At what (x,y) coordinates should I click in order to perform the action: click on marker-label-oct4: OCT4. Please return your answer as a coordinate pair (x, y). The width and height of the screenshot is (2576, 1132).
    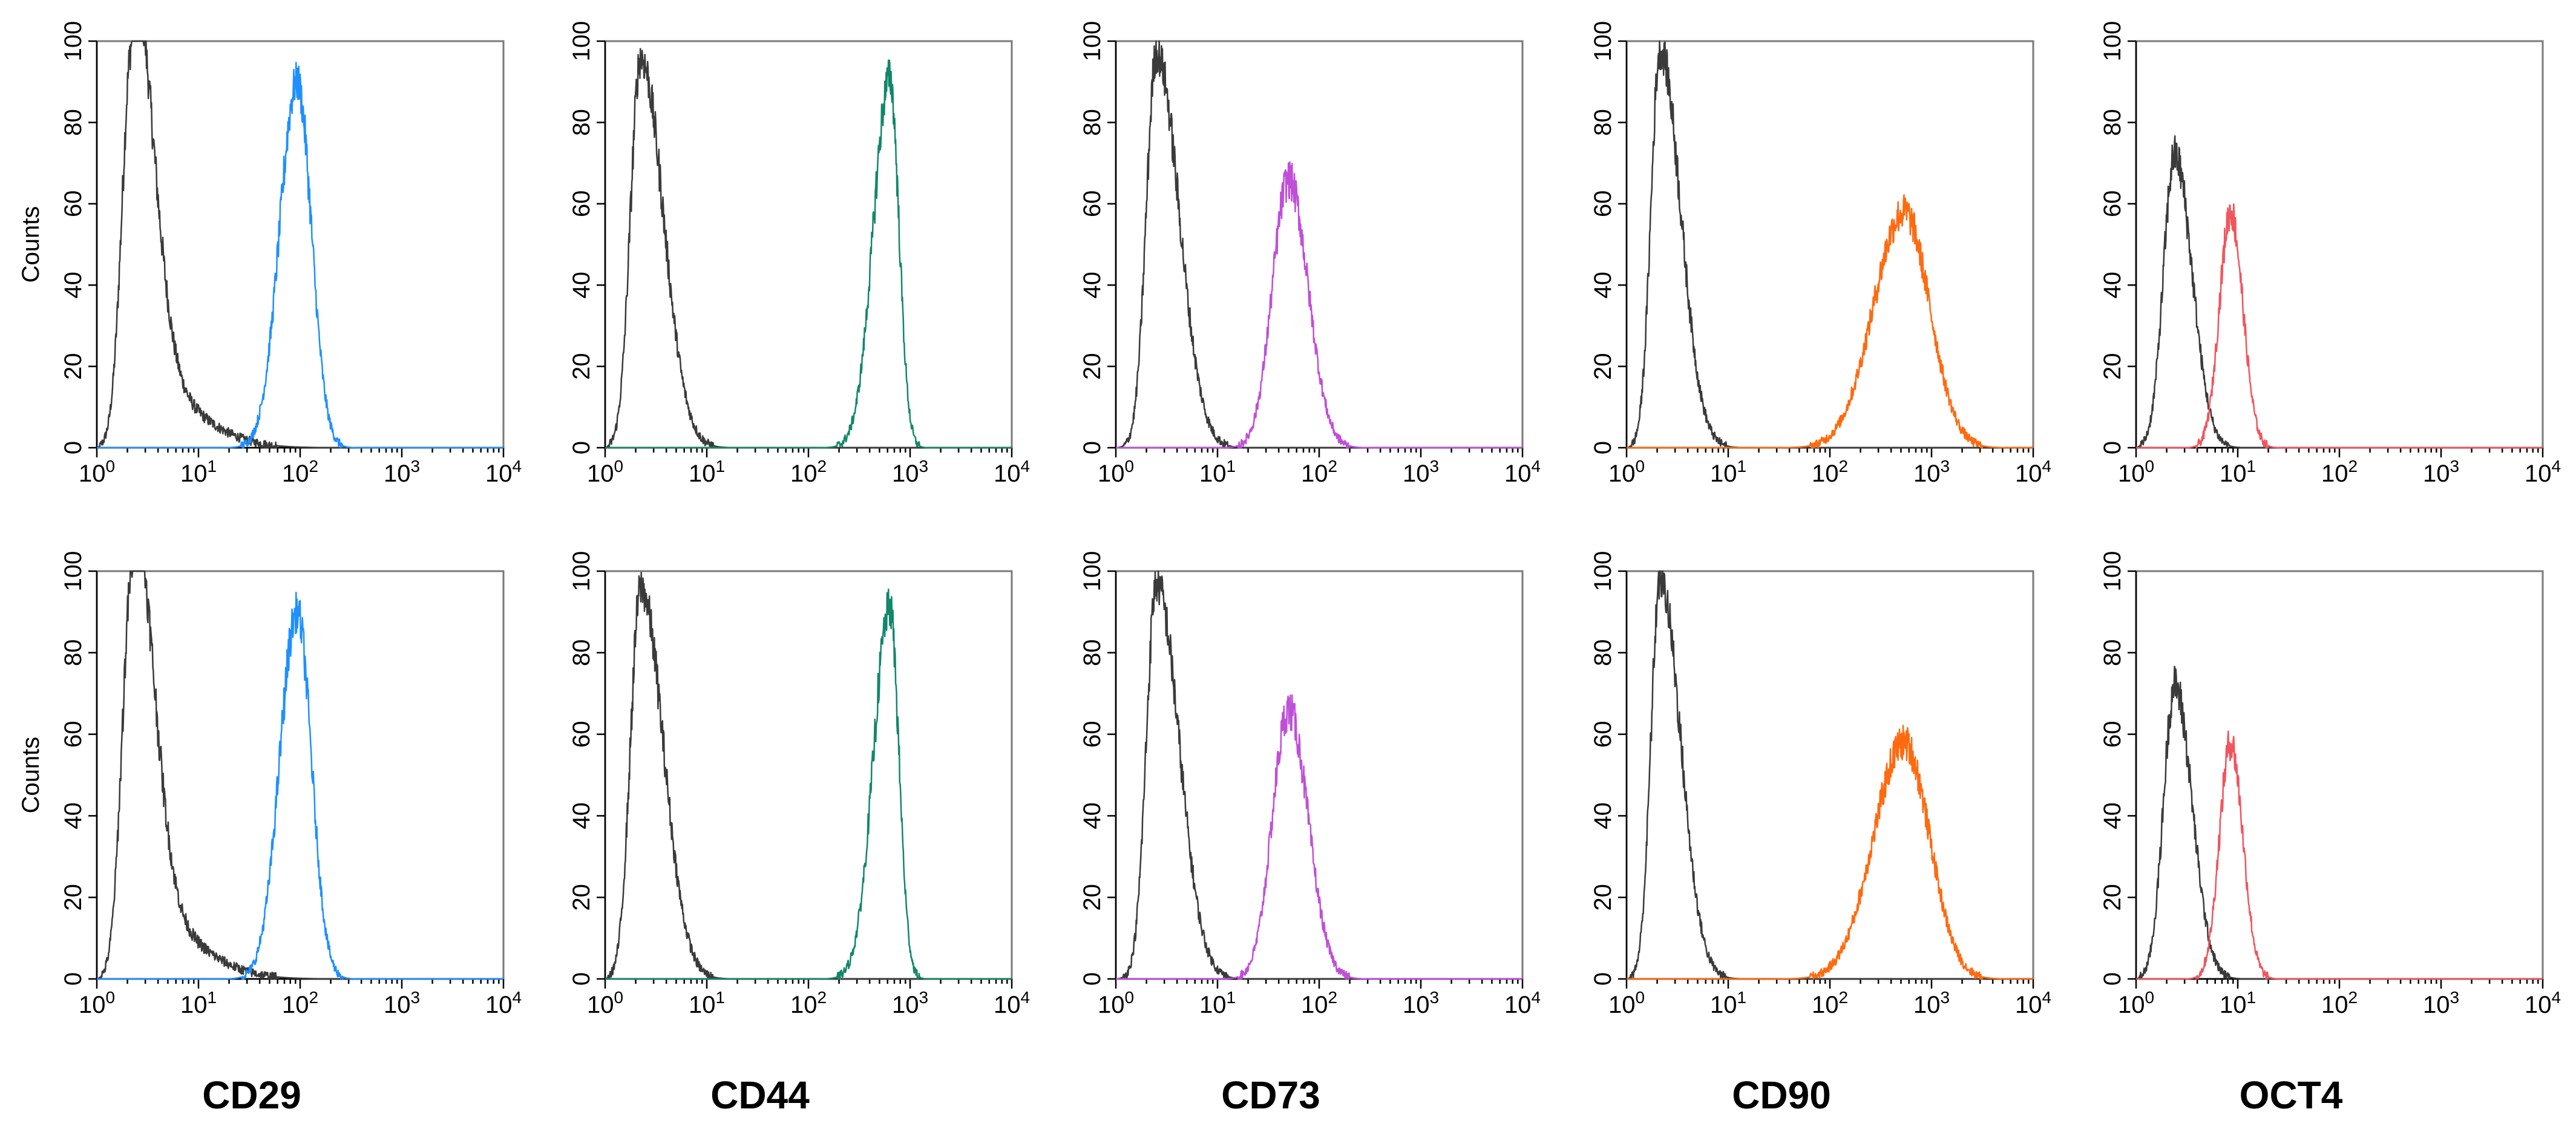
    Looking at the image, I should click on (2291, 1095).